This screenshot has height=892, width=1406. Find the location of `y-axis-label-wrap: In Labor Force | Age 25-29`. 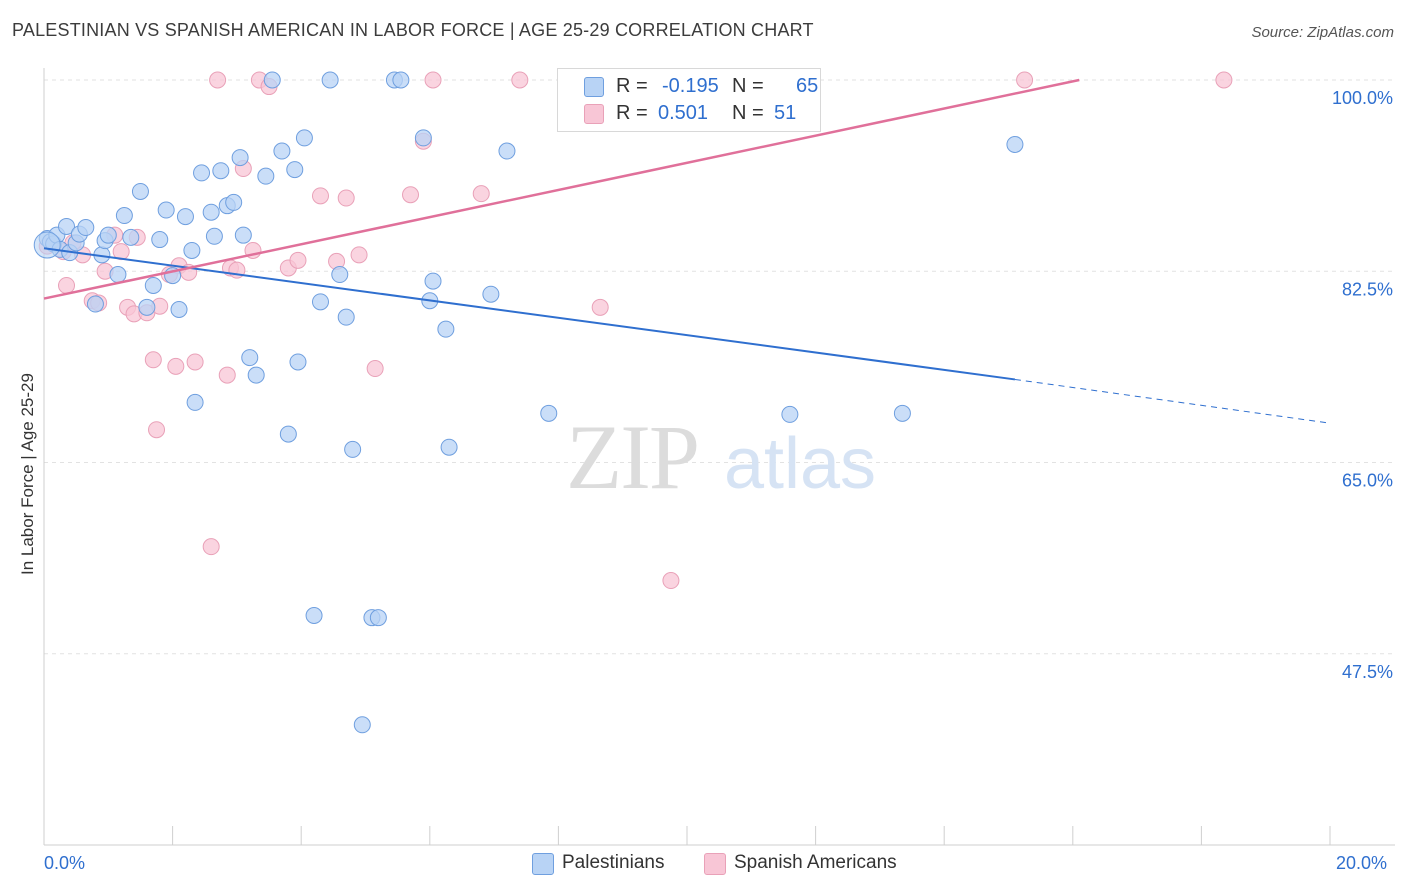

y-axis-label-wrap: In Labor Force | Age 25-29 is located at coordinates (28, 484).